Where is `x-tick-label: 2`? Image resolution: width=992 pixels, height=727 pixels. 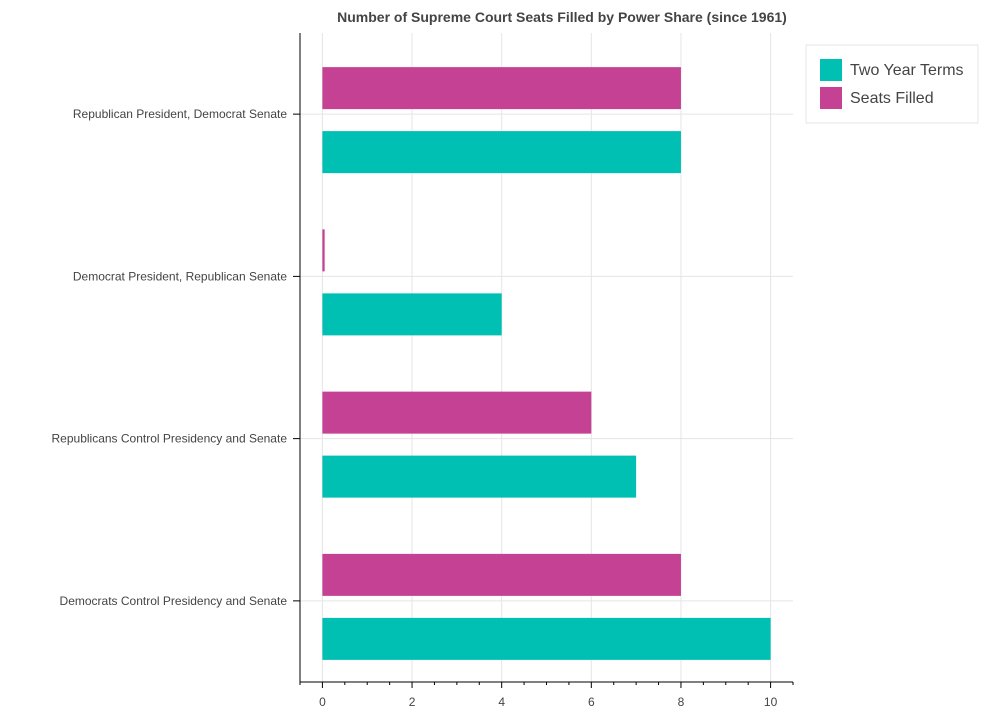
x-tick-label: 2 is located at coordinates (412, 702).